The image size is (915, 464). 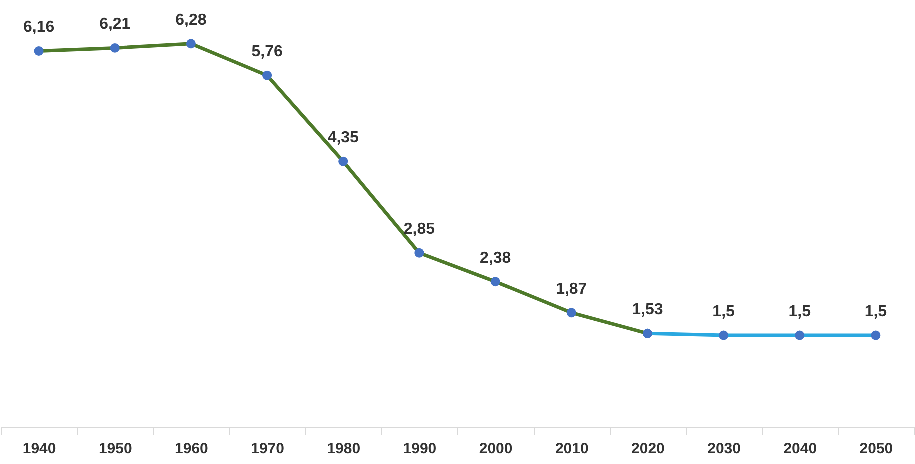 What do you see at coordinates (572, 449) in the screenshot?
I see `x-tick-label: 2010` at bounding box center [572, 449].